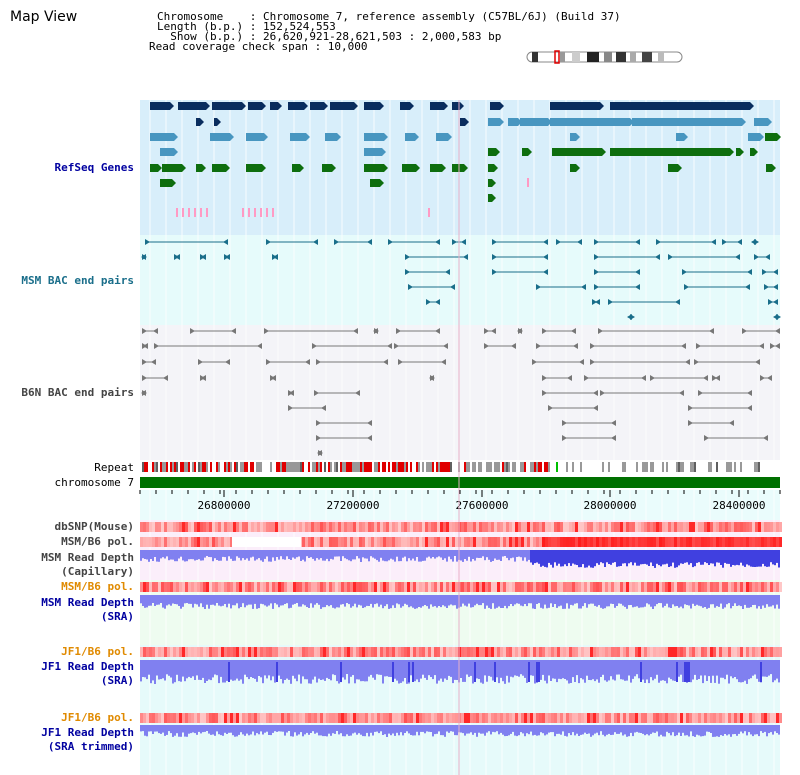 The width and height of the screenshot is (800, 775). What do you see at coordinates (460, 482) in the screenshot?
I see `chromosome-bar` at bounding box center [460, 482].